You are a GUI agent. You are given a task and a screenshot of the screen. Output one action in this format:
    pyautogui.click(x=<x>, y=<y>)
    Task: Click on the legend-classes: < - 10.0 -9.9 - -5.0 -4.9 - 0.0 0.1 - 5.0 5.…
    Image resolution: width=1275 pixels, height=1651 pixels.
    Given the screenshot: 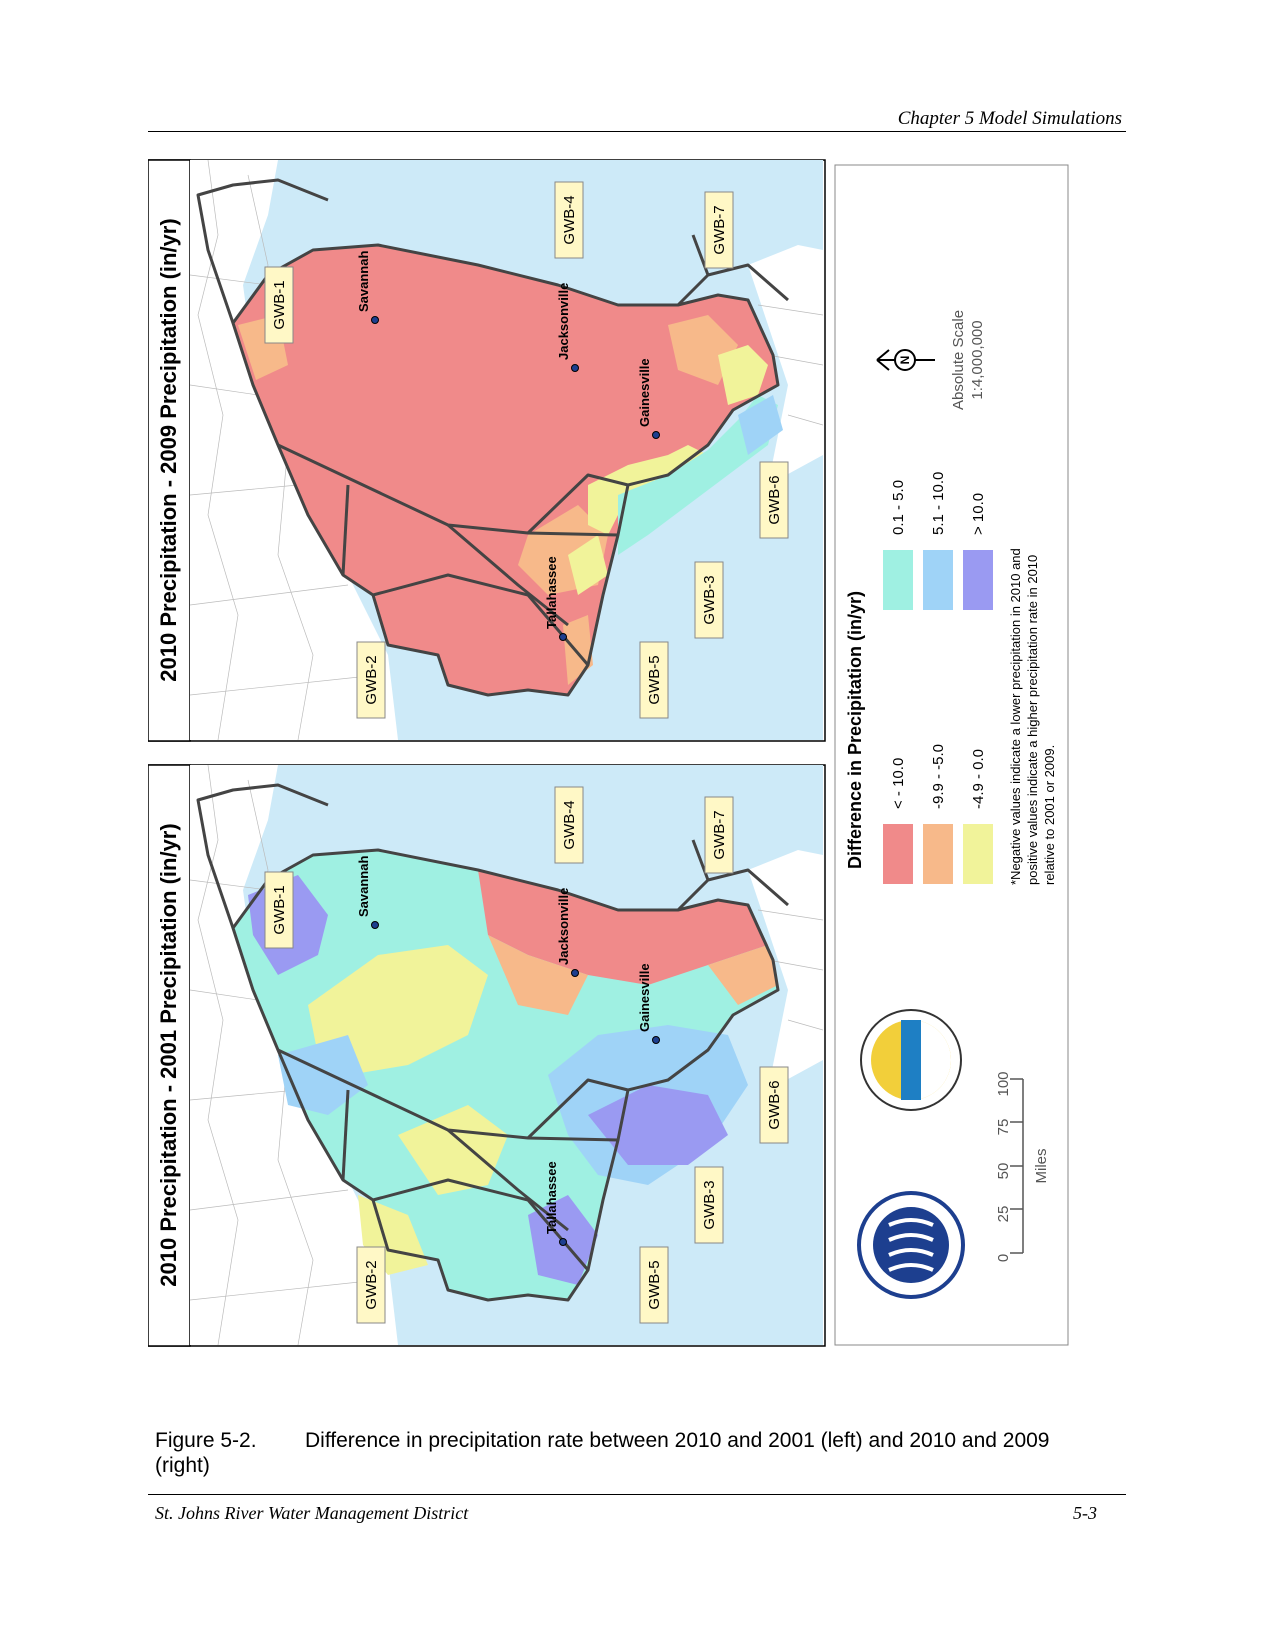 What is the action you would take?
    pyautogui.click(x=938, y=678)
    